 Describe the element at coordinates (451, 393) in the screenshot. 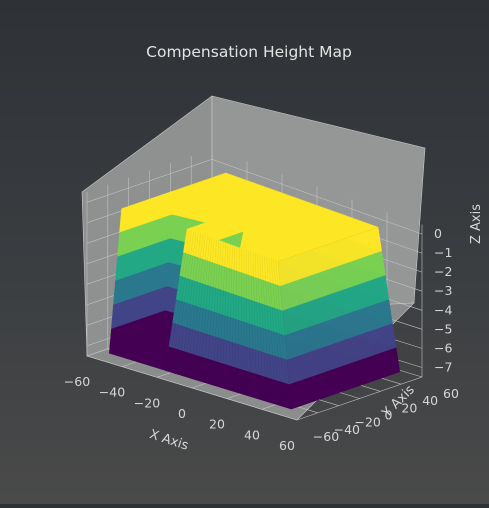

I see `y-tick-label: 60` at that location.